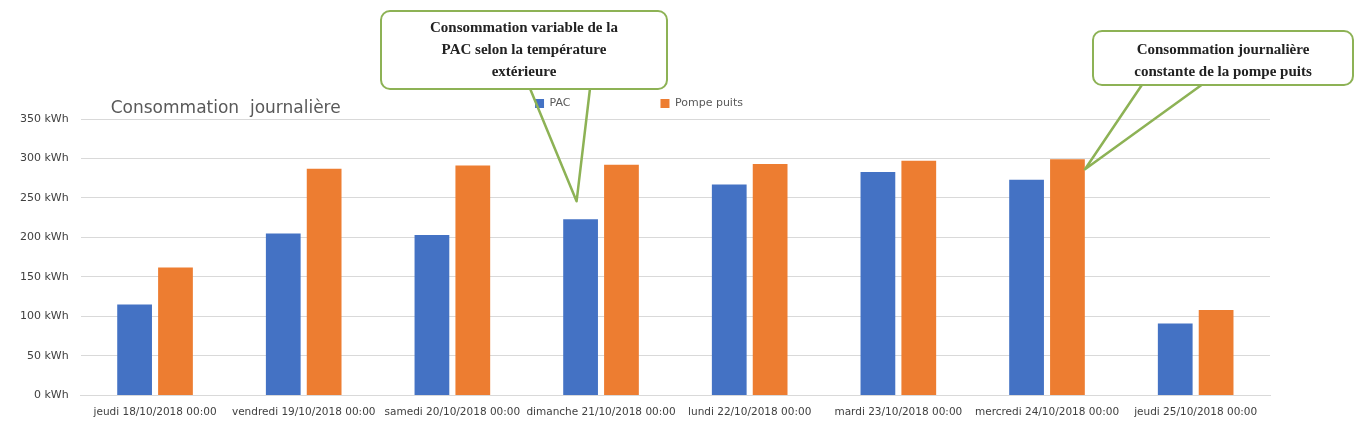 This screenshot has width=1368, height=422. I want to click on chart-title: Consommation journalière, so click(225, 106).